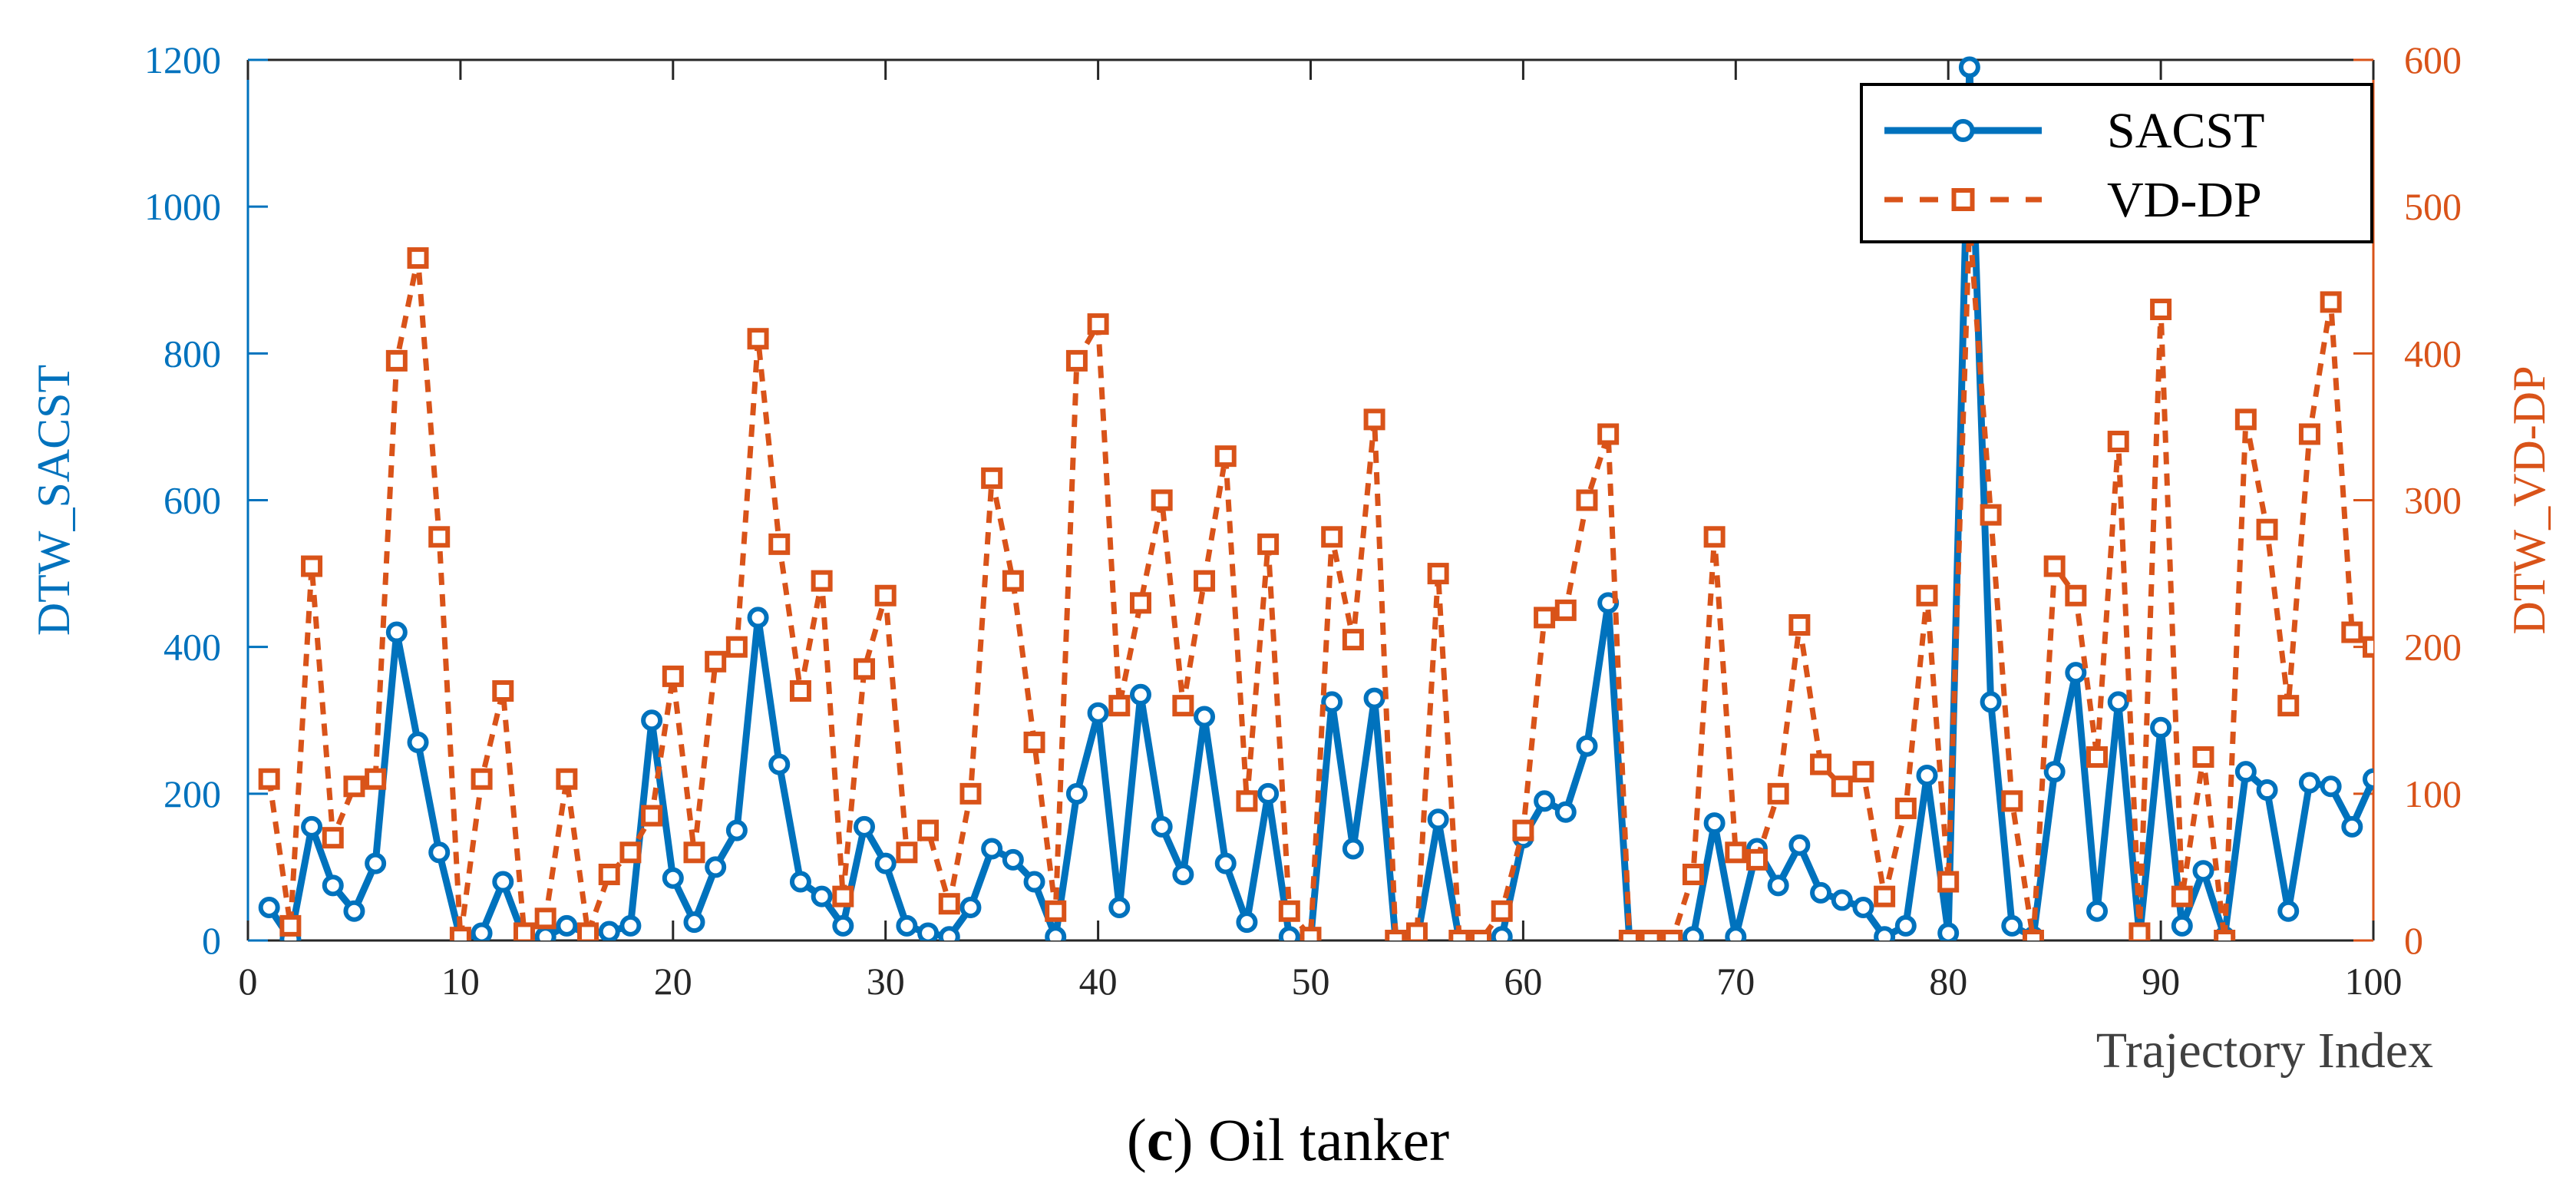 Image resolution: width=2576 pixels, height=1190 pixels. Describe the element at coordinates (1183, 1139) in the screenshot. I see `caption-close-paren: )` at that location.